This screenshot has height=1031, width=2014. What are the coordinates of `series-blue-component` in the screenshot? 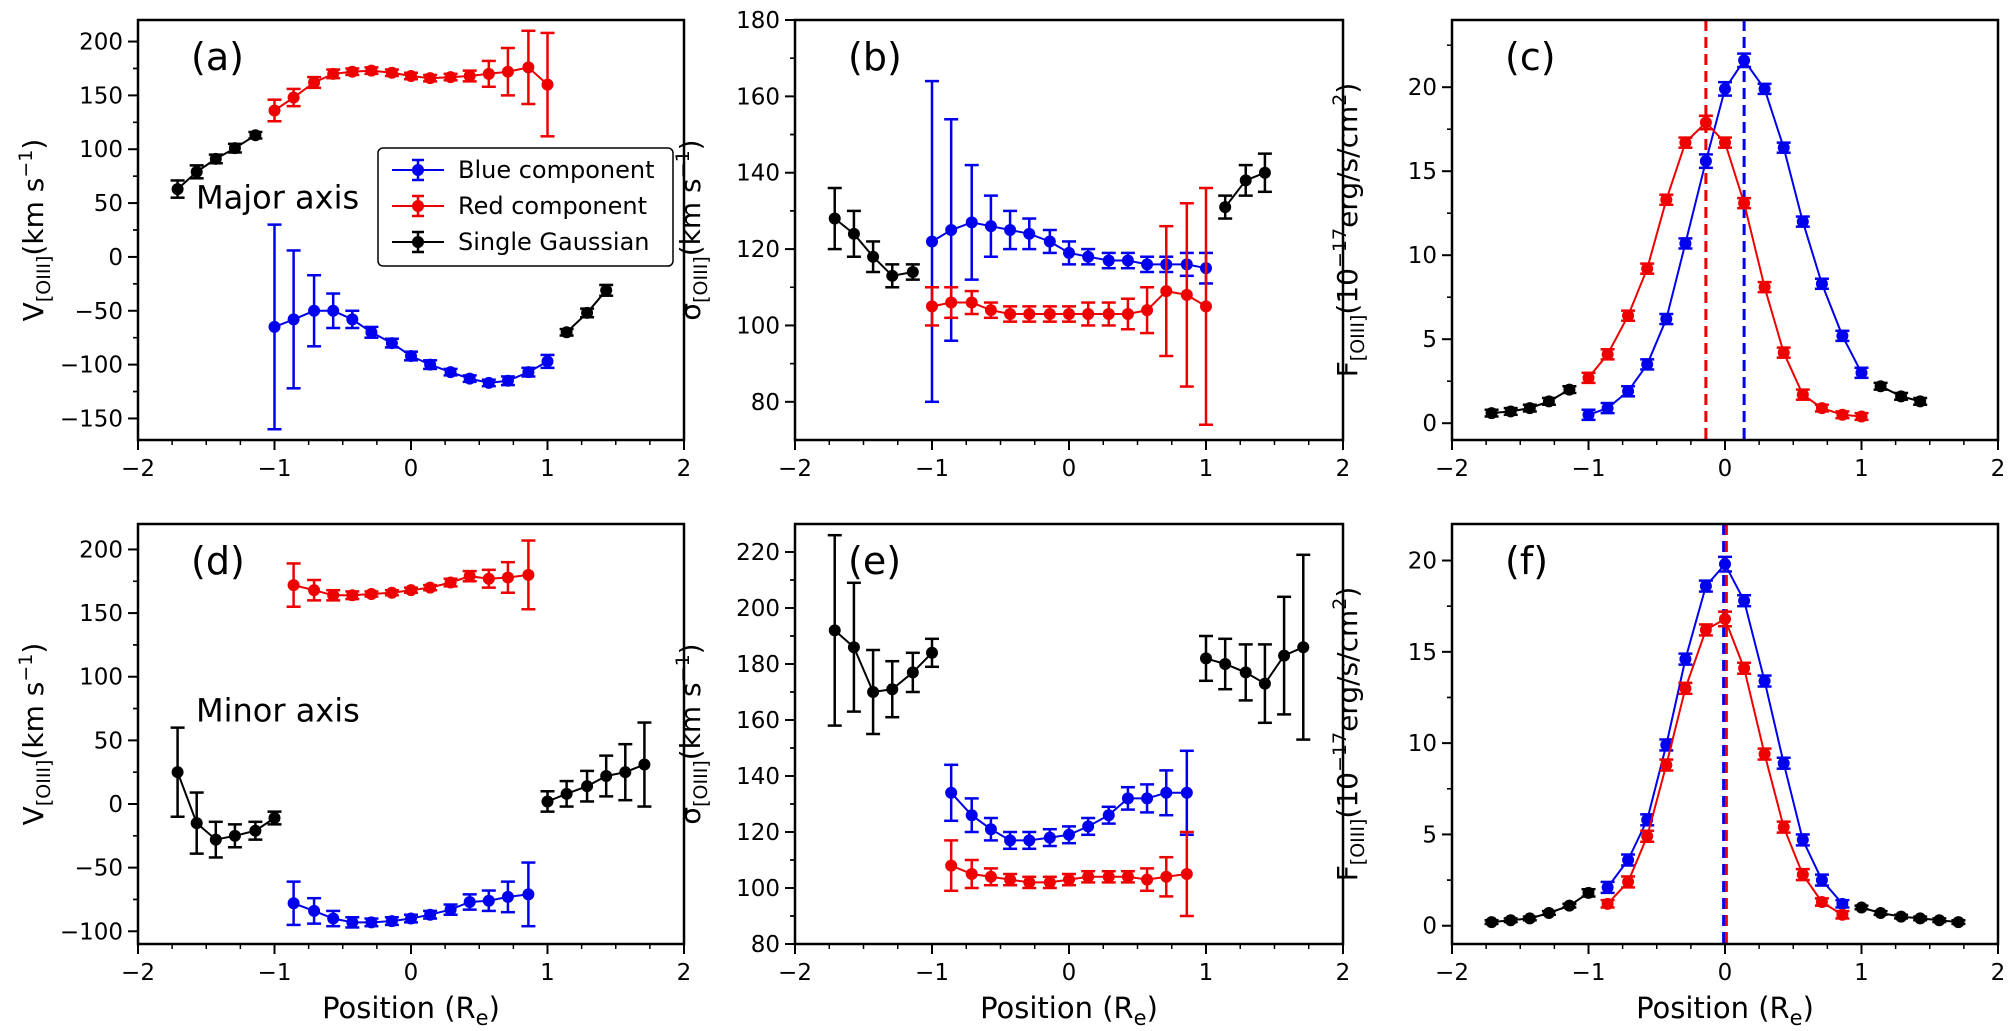 It's located at (411, 895).